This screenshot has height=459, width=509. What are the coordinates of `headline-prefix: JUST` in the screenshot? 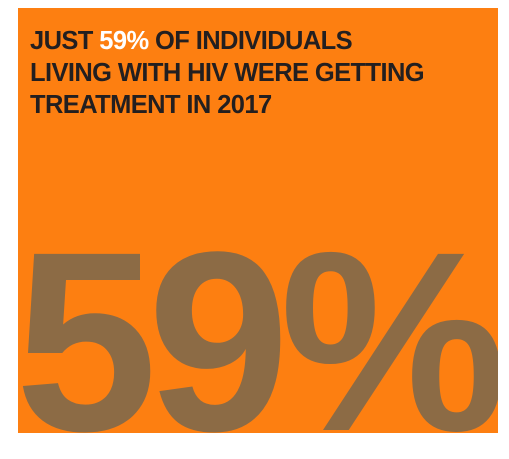 It's located at (65, 41).